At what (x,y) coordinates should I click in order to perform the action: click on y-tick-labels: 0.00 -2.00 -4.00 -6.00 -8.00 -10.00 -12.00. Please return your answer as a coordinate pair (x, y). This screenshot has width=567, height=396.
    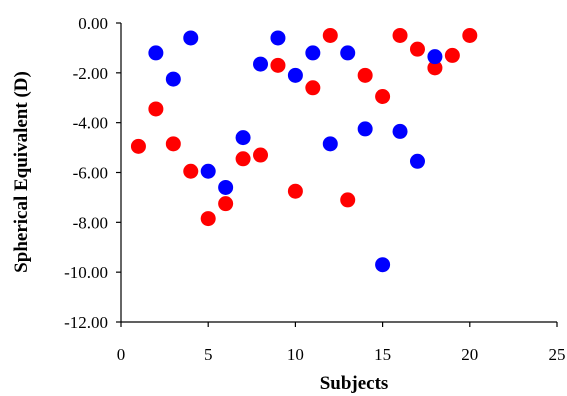
    Looking at the image, I should click on (86, 173).